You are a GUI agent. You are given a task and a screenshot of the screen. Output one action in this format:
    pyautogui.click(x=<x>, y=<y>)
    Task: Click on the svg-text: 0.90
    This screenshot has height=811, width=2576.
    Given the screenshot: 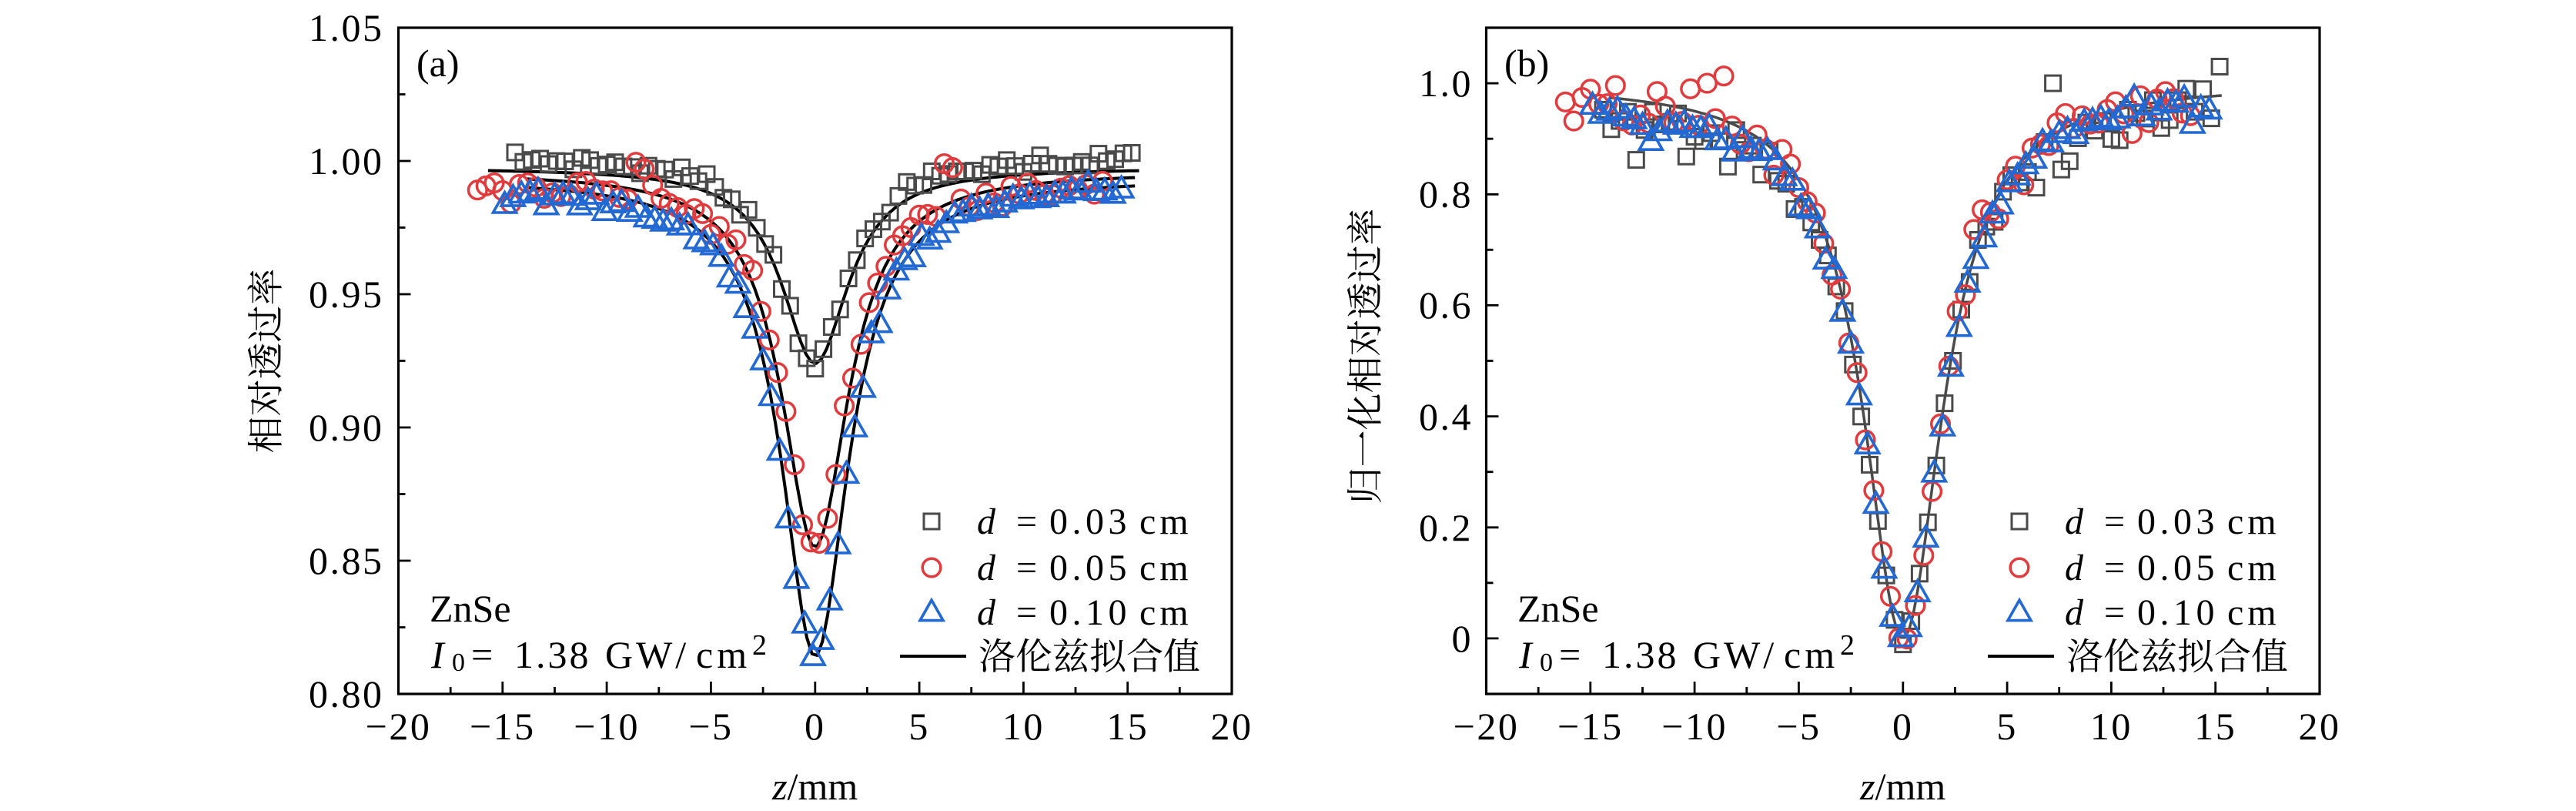 What is the action you would take?
    pyautogui.click(x=347, y=427)
    